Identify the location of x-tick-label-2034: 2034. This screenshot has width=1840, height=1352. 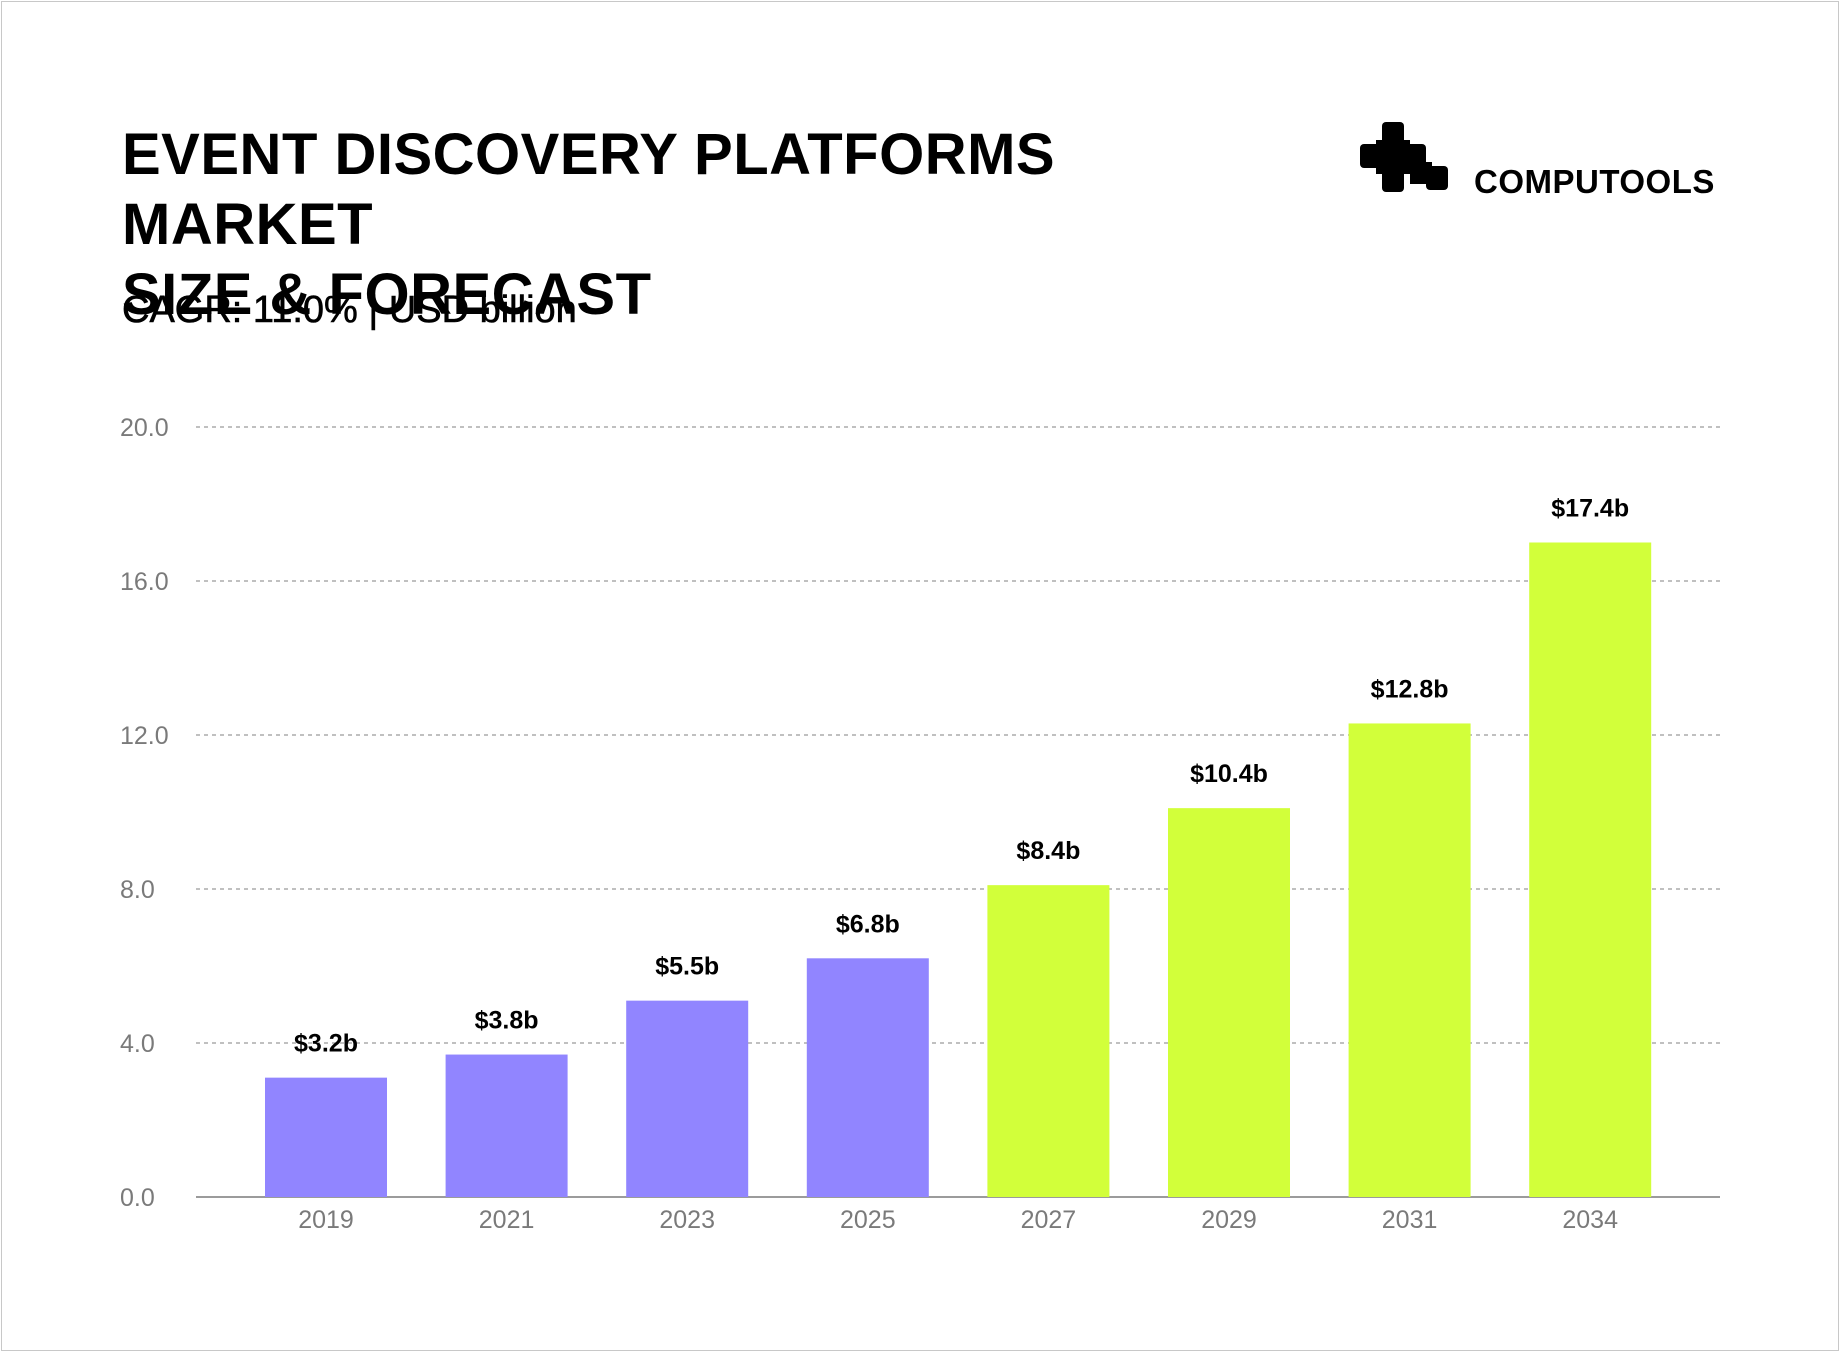
(1590, 1220).